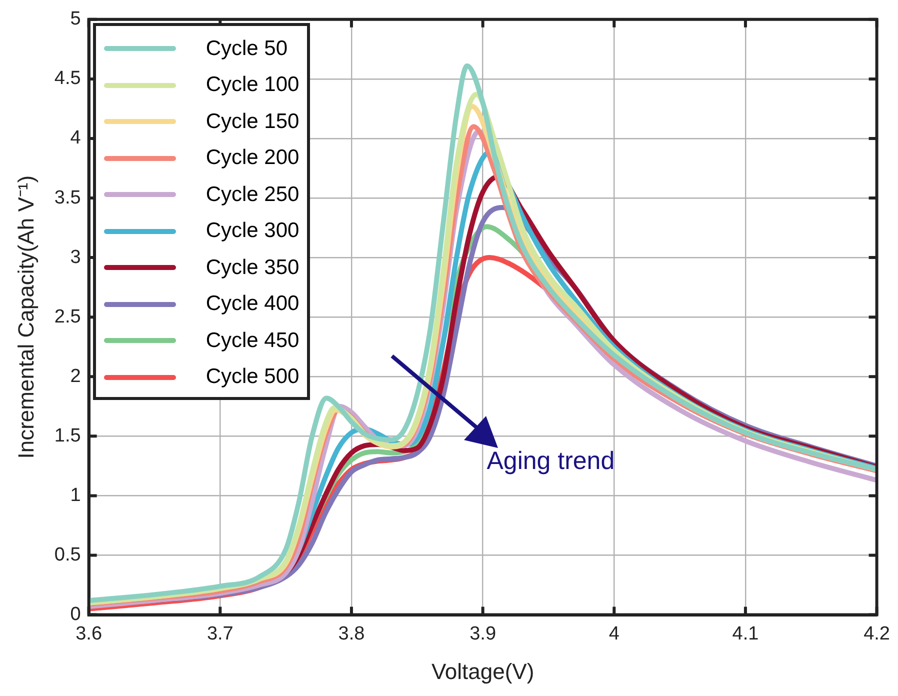 Image resolution: width=898 pixels, height=696 pixels. I want to click on x-tick-label: 4.2, so click(877, 633).